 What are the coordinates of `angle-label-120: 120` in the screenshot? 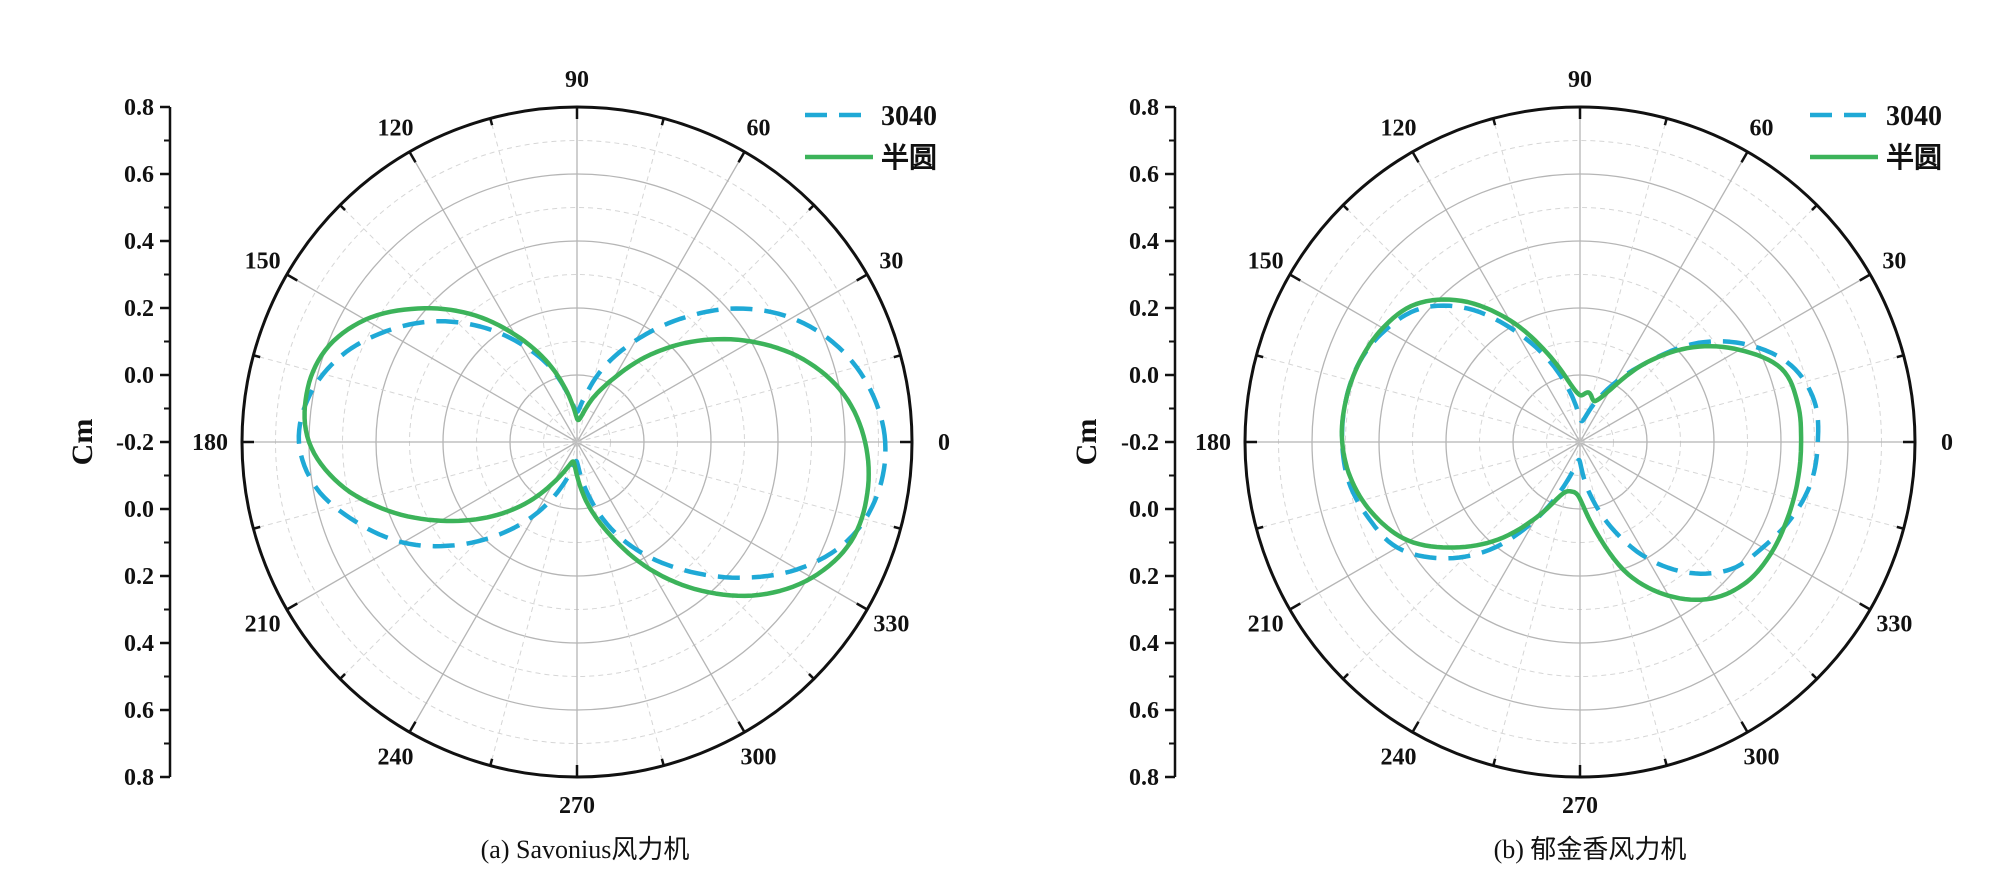 It's located at (1399, 129).